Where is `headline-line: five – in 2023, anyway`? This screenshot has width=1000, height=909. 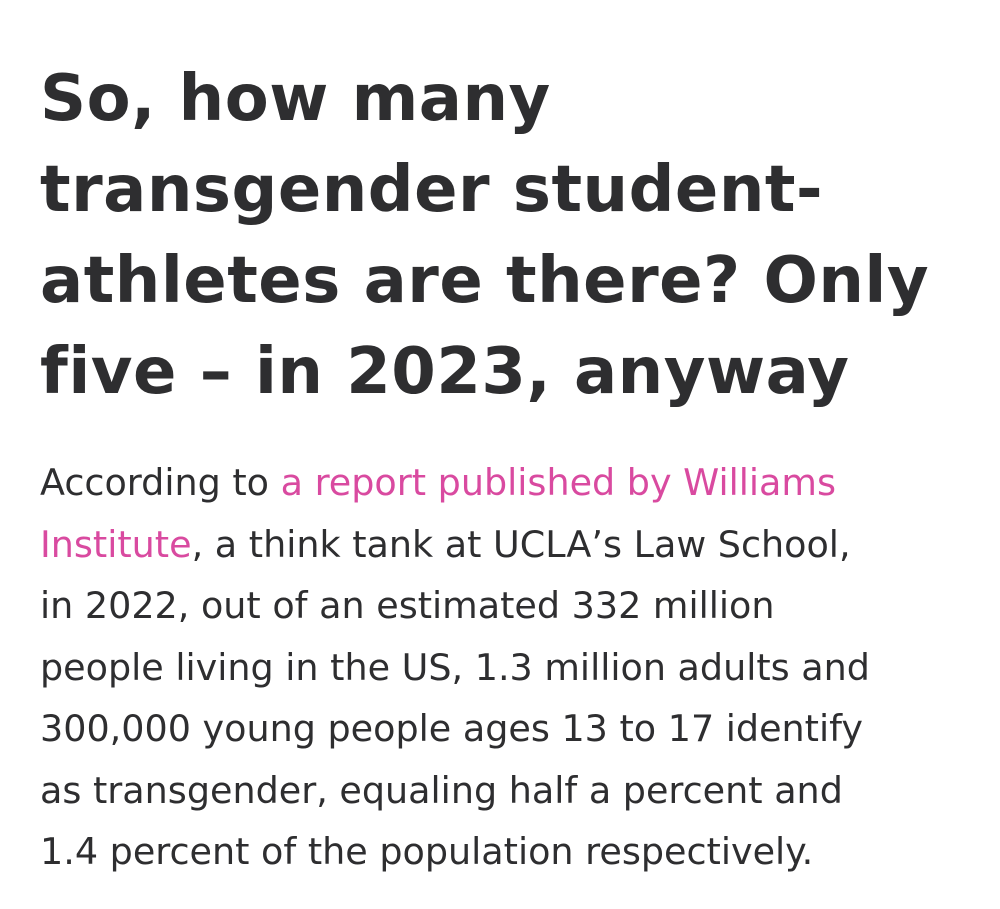 headline-line: five – in 2023, anyway is located at coordinates (445, 372).